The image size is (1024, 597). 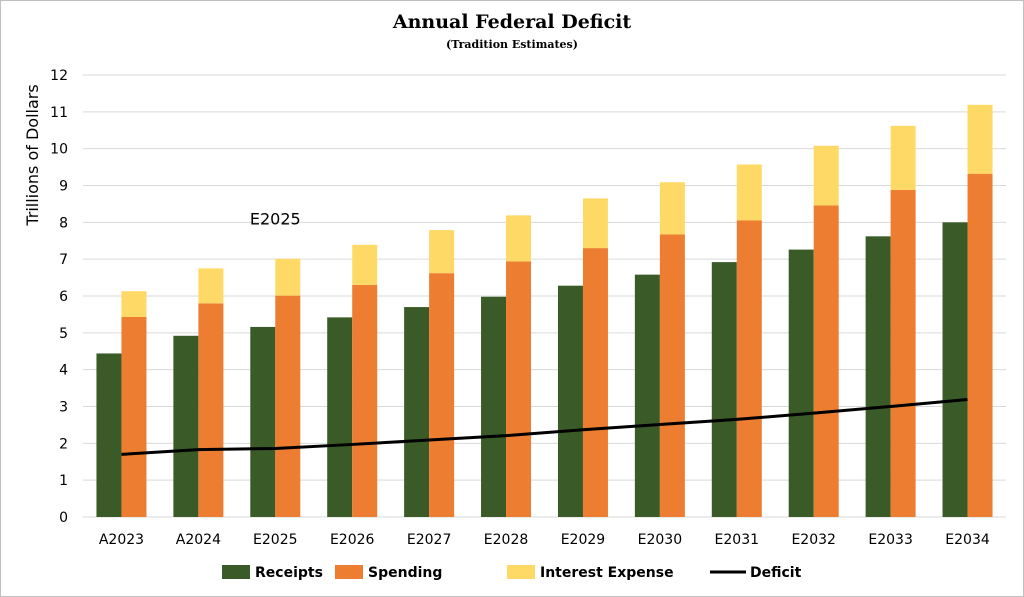 I want to click on legend: Receipts Spending Interest Expense Deficit, so click(x=512, y=573).